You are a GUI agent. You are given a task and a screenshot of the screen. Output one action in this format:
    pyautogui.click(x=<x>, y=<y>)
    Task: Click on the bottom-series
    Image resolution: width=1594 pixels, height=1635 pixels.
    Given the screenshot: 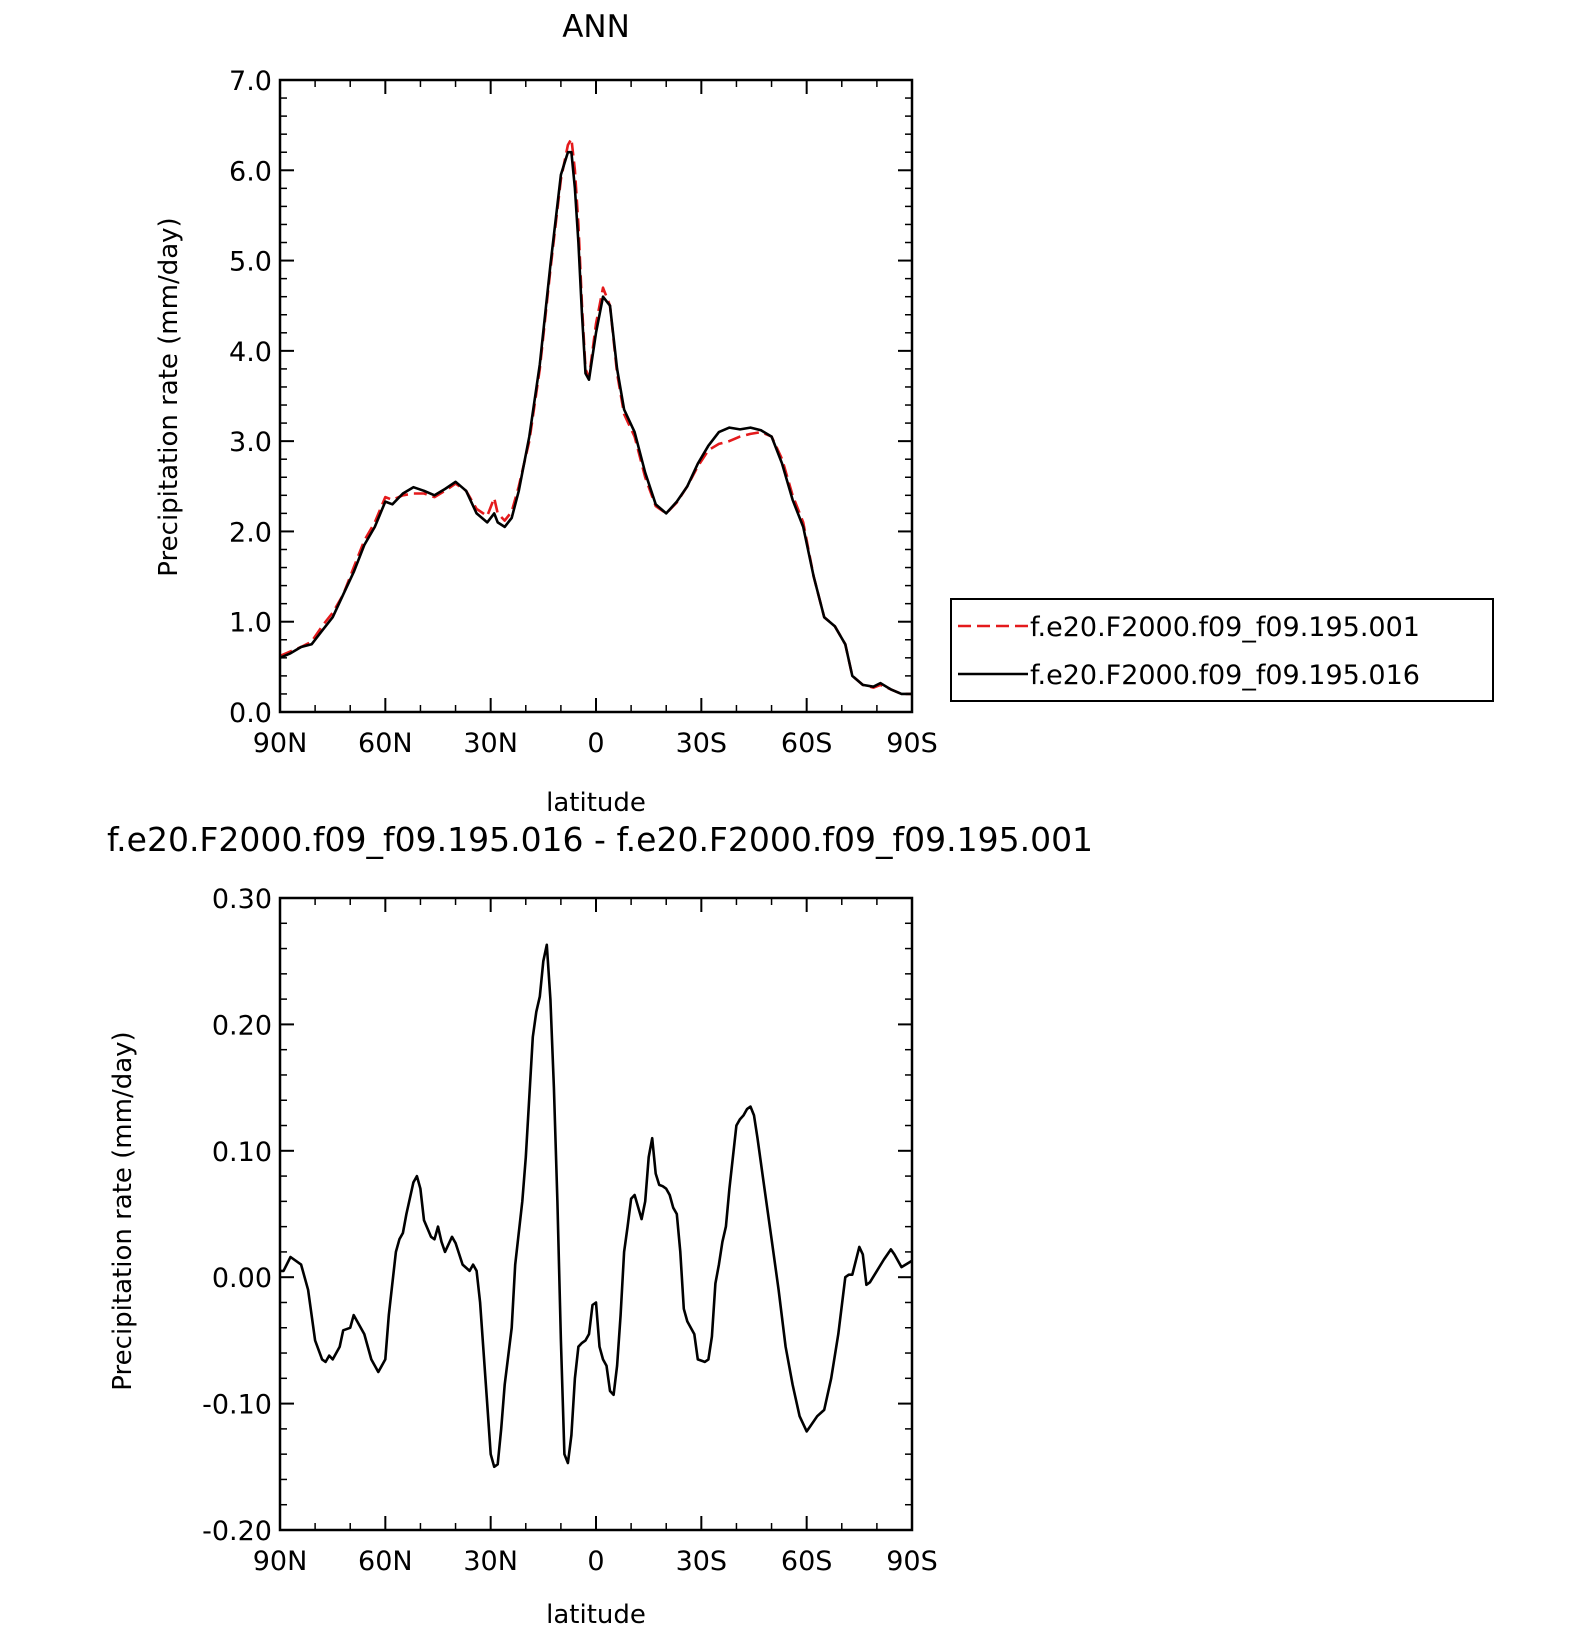 What is the action you would take?
    pyautogui.click(x=596, y=1206)
    